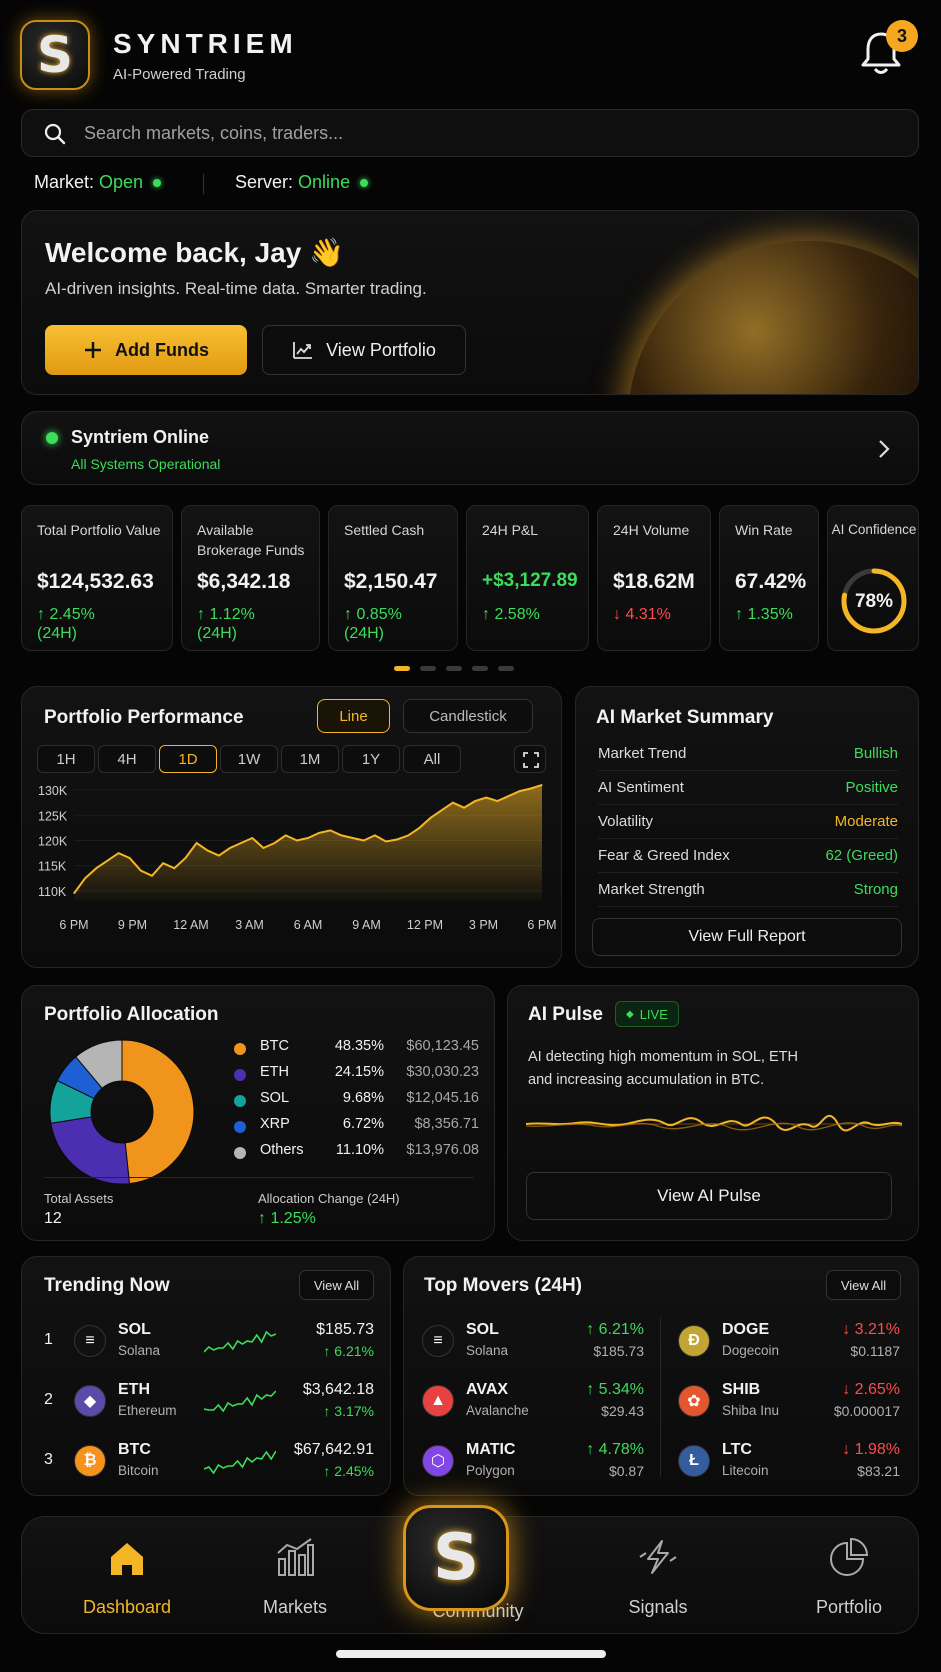 Image resolution: width=941 pixels, height=1672 pixels. What do you see at coordinates (532, 1342) in the screenshot?
I see `mover-row-sol: ≡ SOL Solana ↑ 6.21% $185.73` at bounding box center [532, 1342].